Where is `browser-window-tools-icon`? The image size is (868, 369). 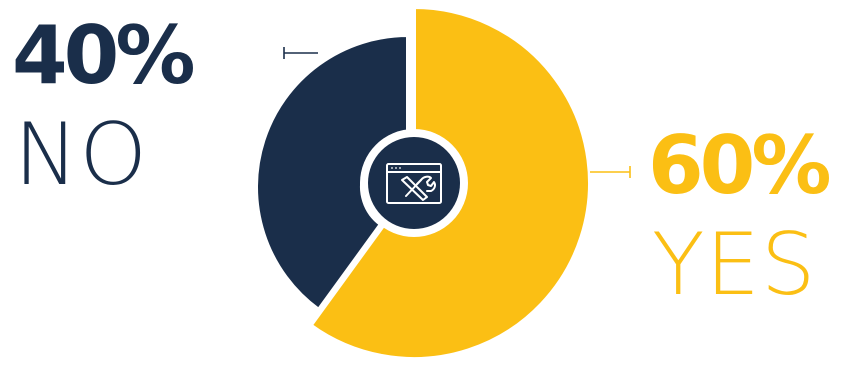
browser-window-tools-icon is located at coordinates (414, 183).